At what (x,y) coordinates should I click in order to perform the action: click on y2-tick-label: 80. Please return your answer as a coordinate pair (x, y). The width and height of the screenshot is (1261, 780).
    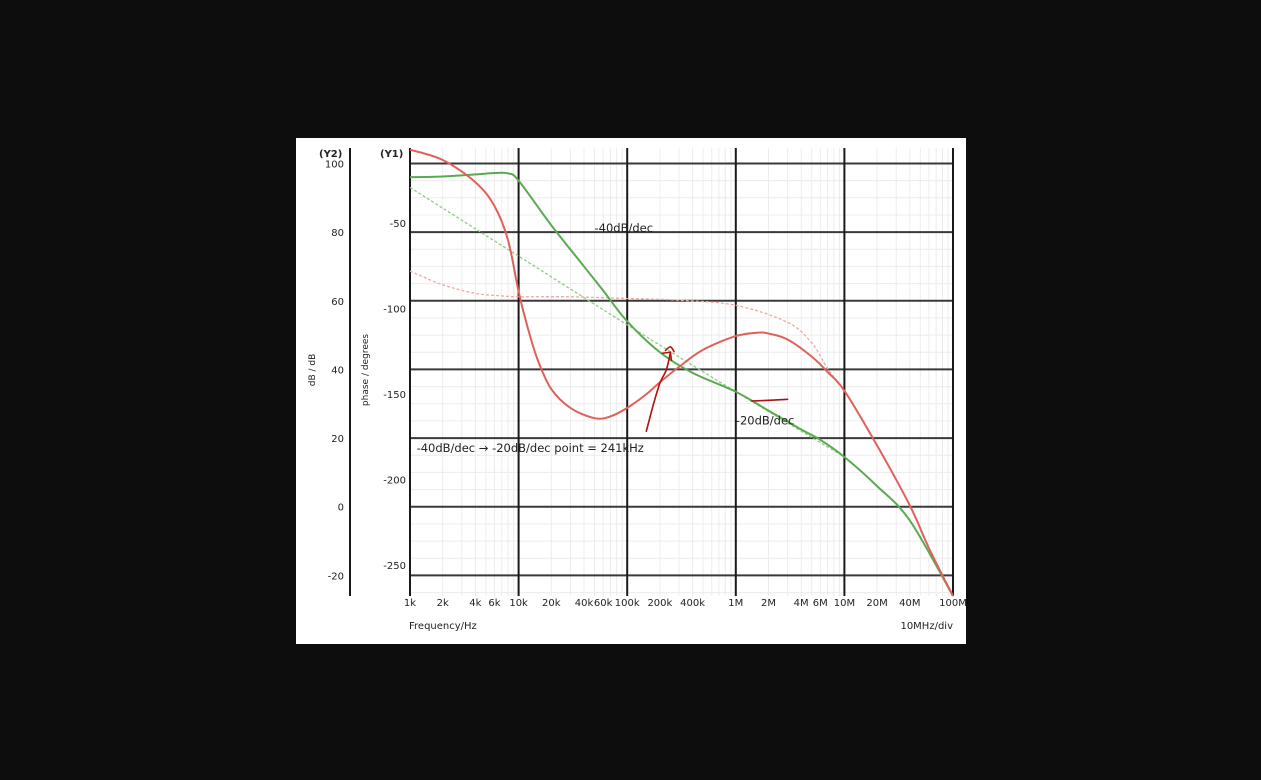
    Looking at the image, I should click on (337, 233).